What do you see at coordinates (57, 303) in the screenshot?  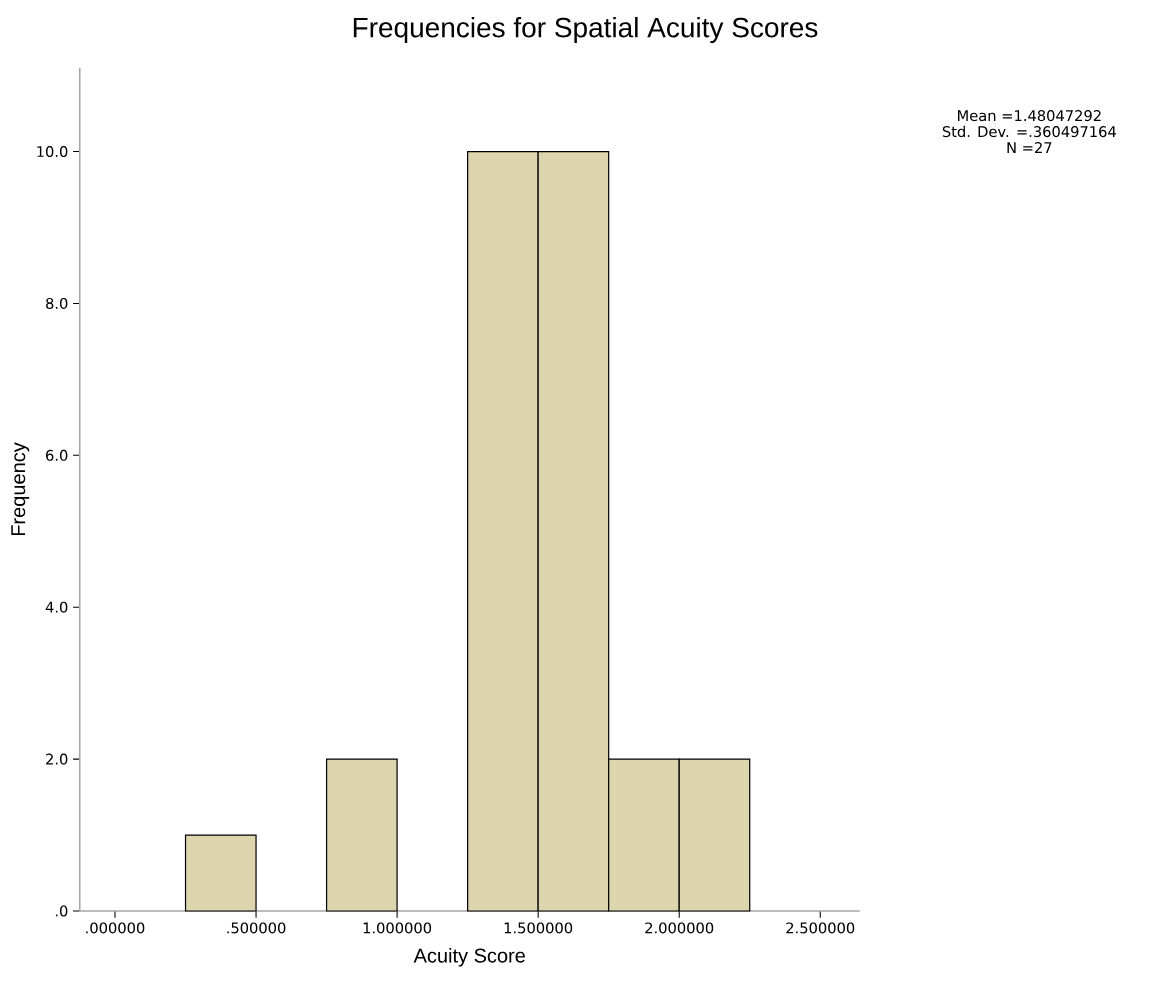 I see `y-tick-label: 8.0` at bounding box center [57, 303].